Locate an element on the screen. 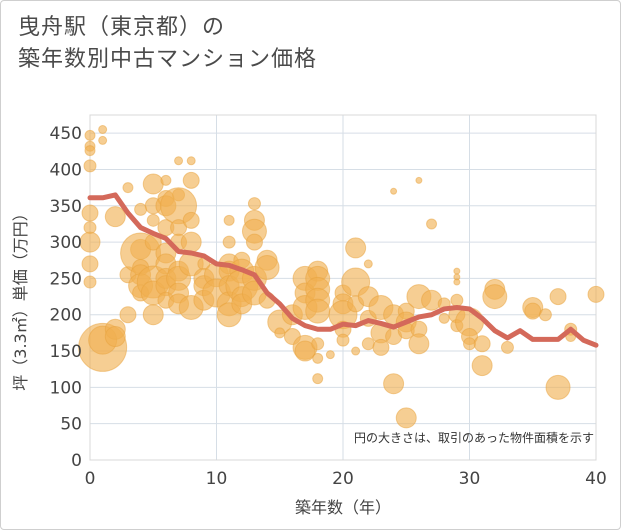  y-tick-label: 150 is located at coordinates (66, 352).